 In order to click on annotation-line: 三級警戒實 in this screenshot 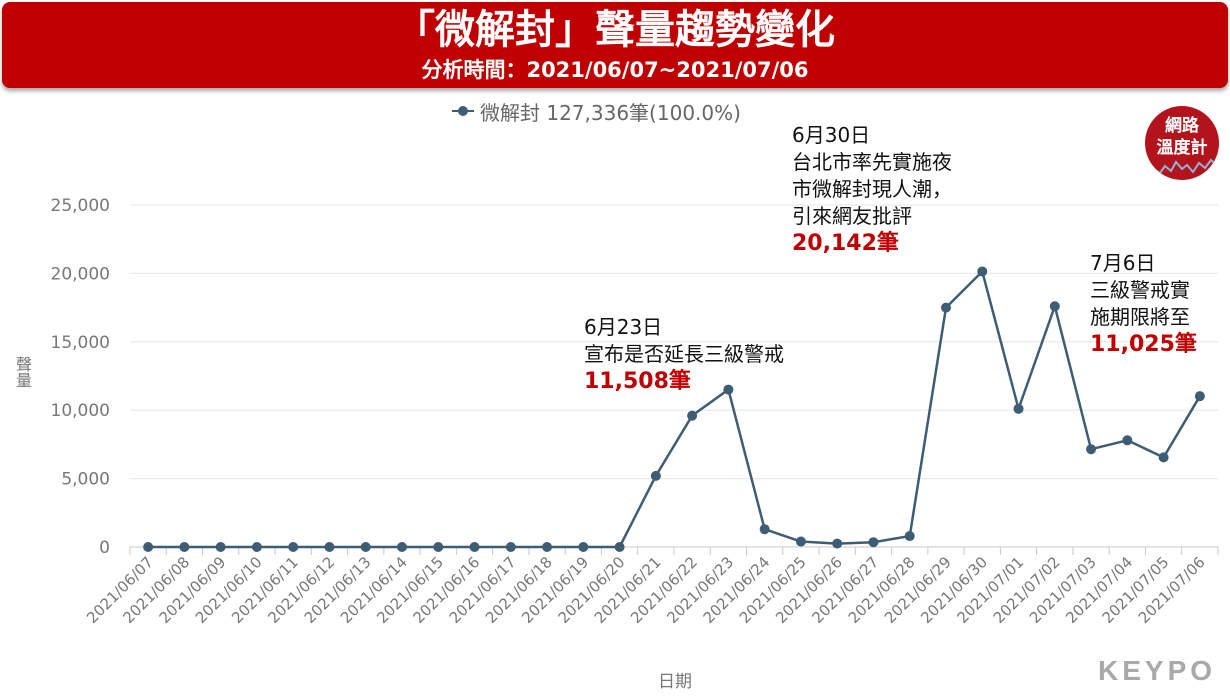, I will do `click(1140, 290)`.